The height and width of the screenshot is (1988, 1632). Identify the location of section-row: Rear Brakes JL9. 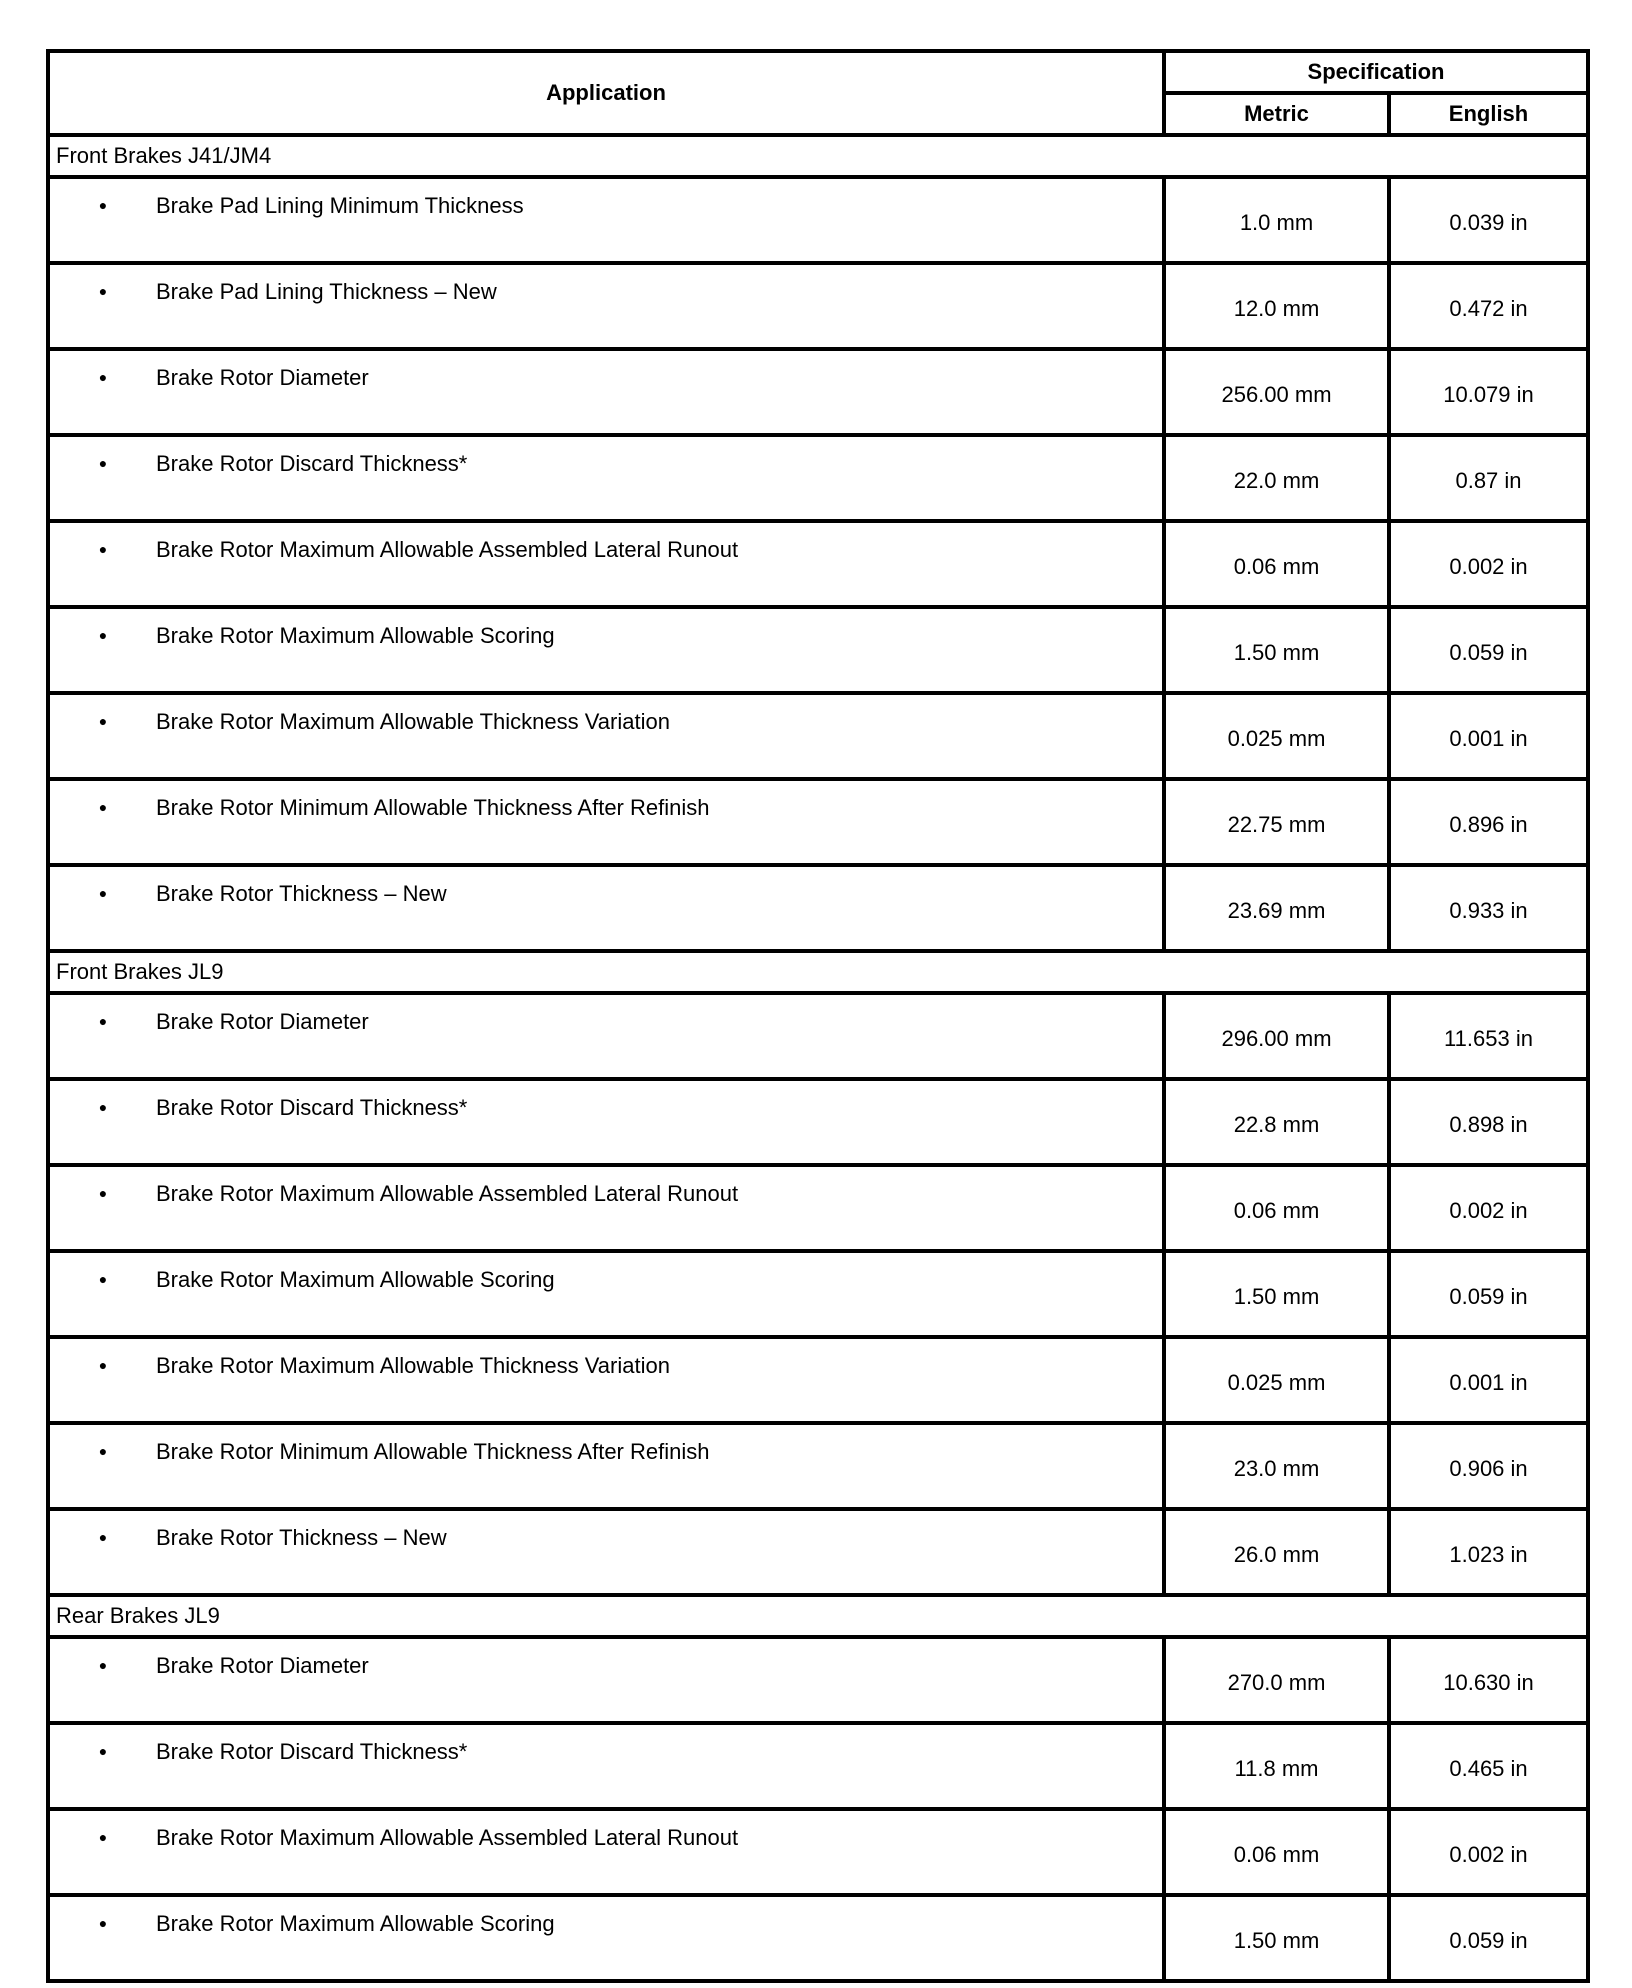
(818, 1616).